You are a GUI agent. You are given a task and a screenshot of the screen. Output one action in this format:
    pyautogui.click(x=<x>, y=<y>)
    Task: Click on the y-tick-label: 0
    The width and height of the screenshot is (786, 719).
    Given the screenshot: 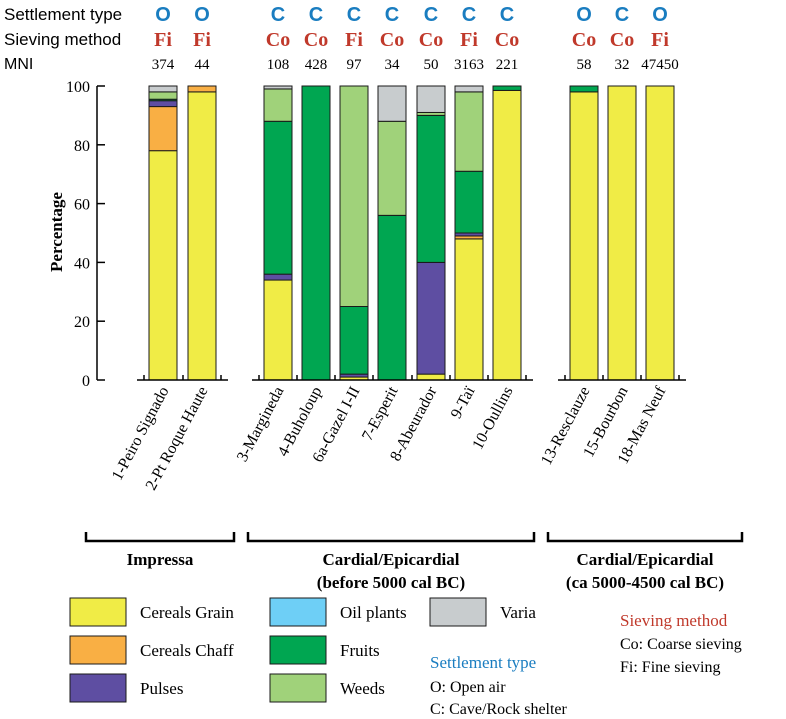 What is the action you would take?
    pyautogui.click(x=86, y=381)
    